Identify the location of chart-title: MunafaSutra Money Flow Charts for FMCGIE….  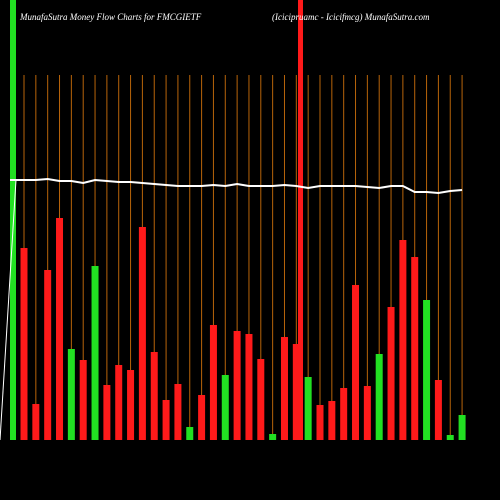
(110, 17).